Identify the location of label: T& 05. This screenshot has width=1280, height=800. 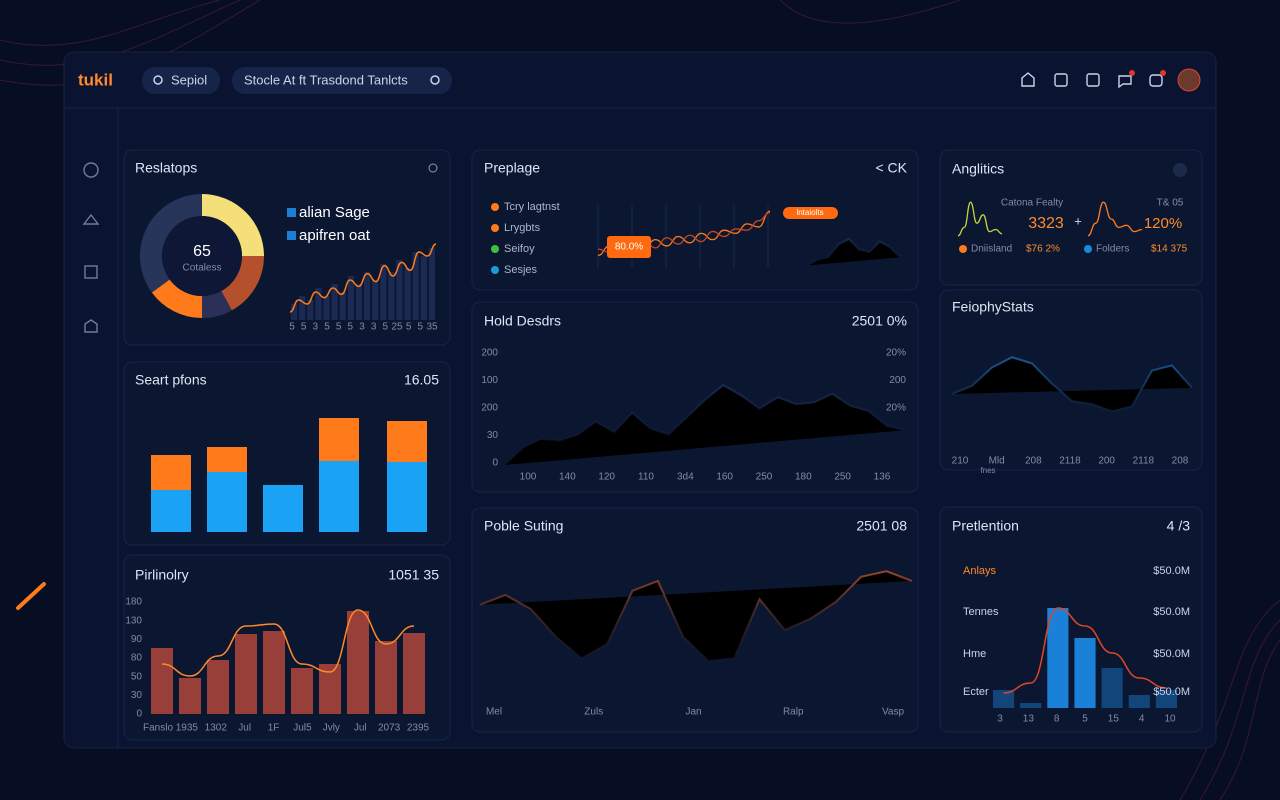
(1170, 203).